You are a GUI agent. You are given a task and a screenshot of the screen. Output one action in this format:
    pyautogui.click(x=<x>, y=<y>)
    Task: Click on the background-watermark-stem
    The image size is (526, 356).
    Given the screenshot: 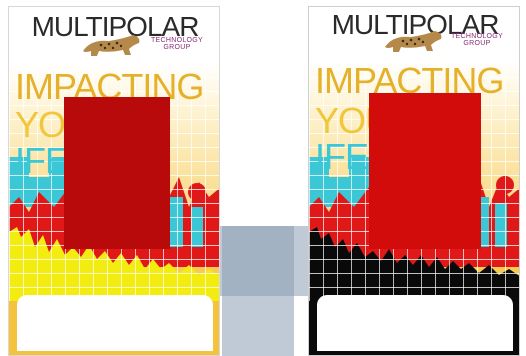 What is the action you would take?
    pyautogui.click(x=258, y=291)
    